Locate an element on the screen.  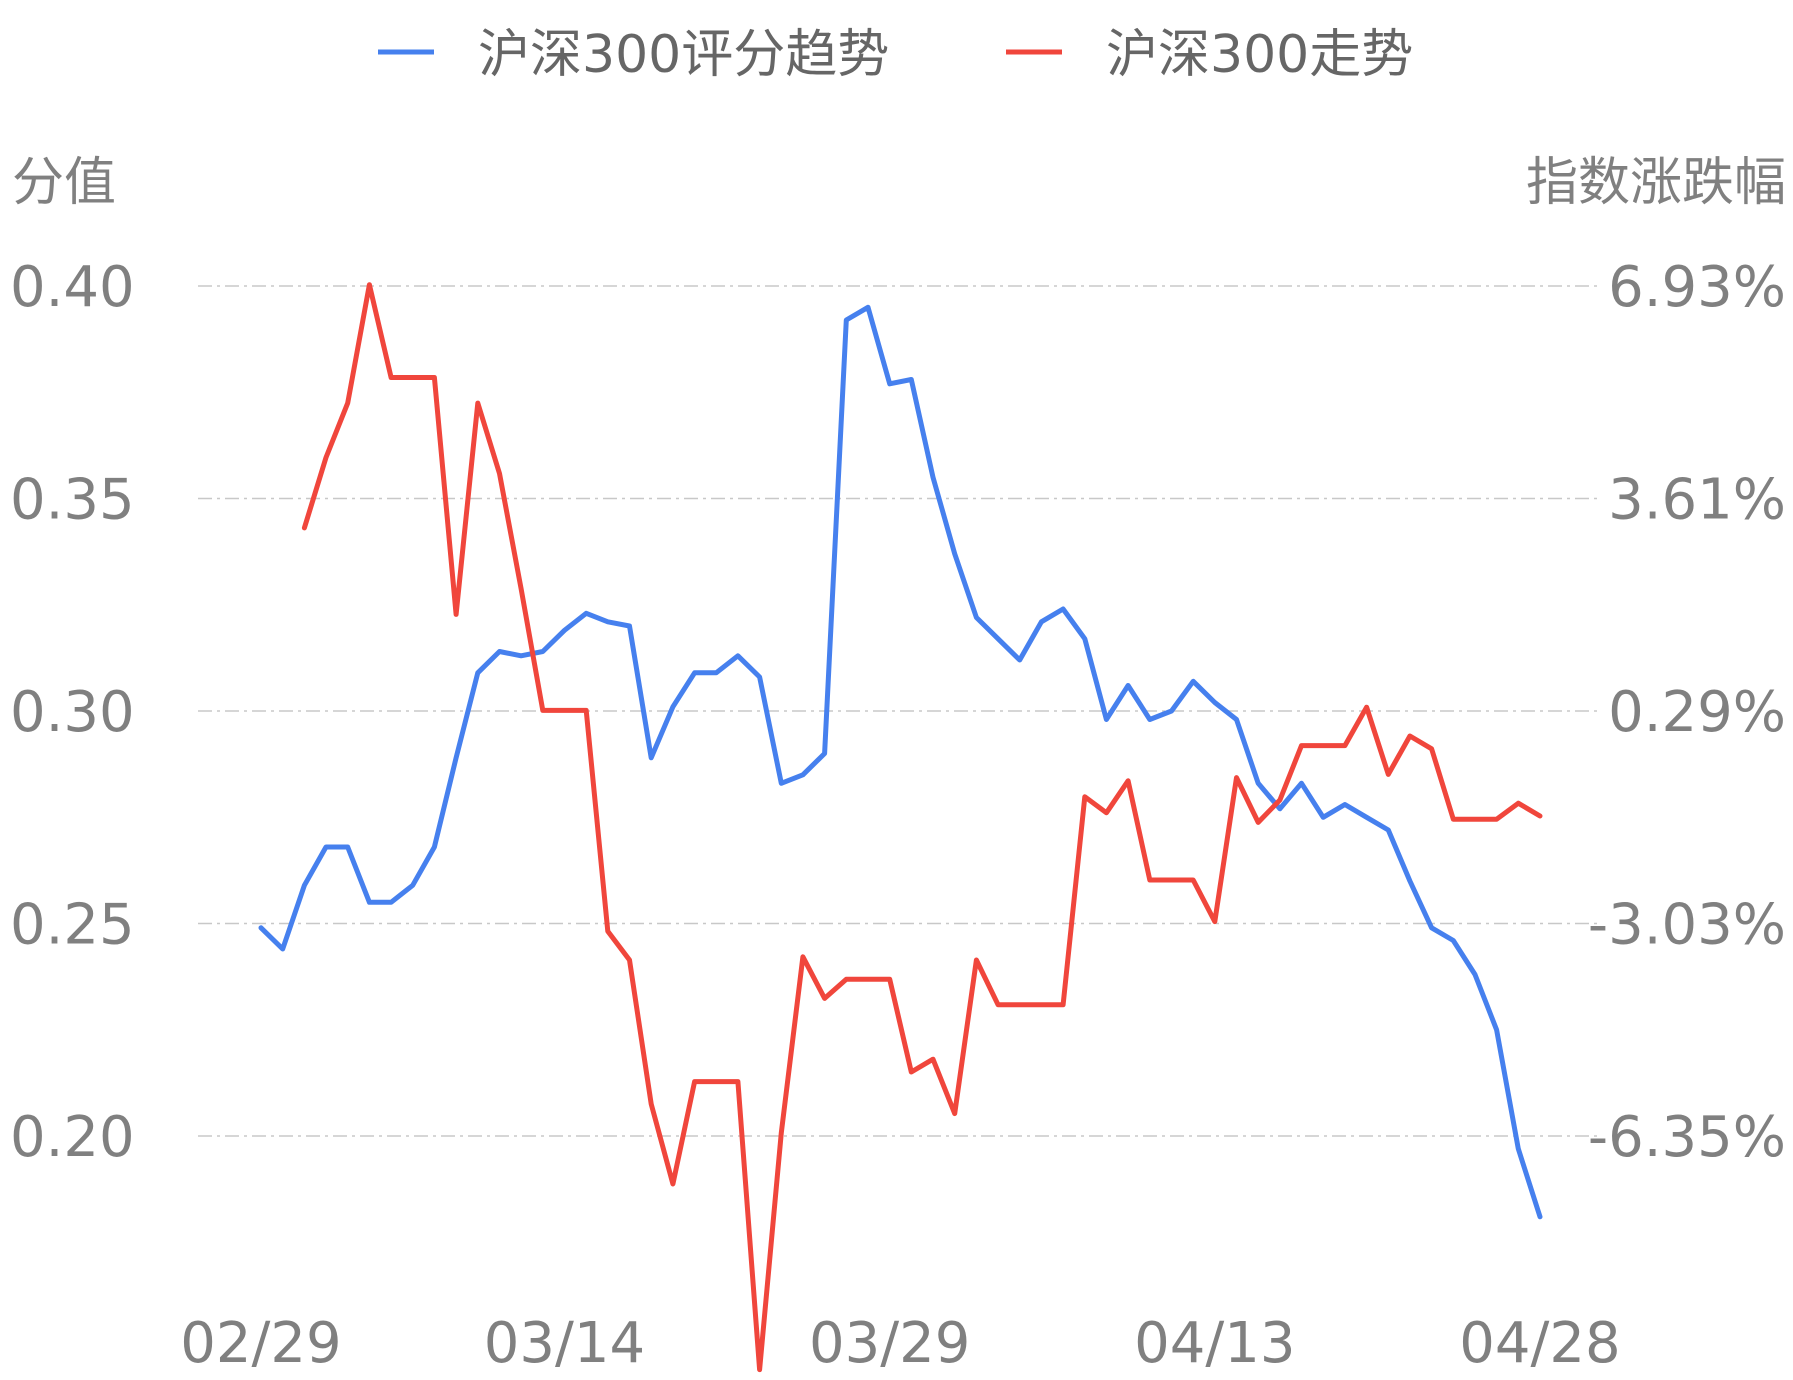
legend: 沪深300评分趋势 沪深300走势 is located at coordinates (895, 55).